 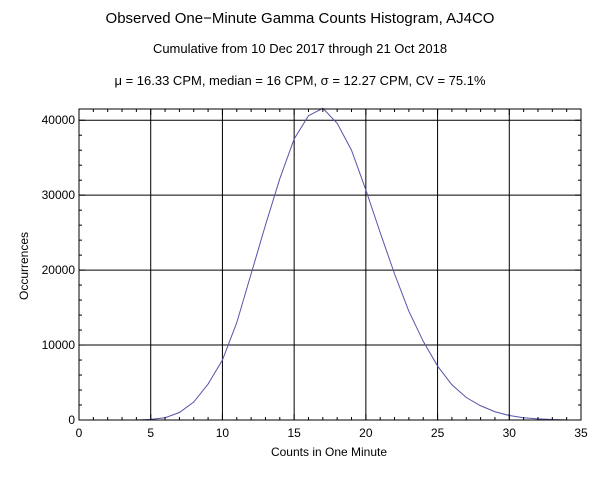 I want to click on y-tick-label: 30000, so click(x=59, y=195).